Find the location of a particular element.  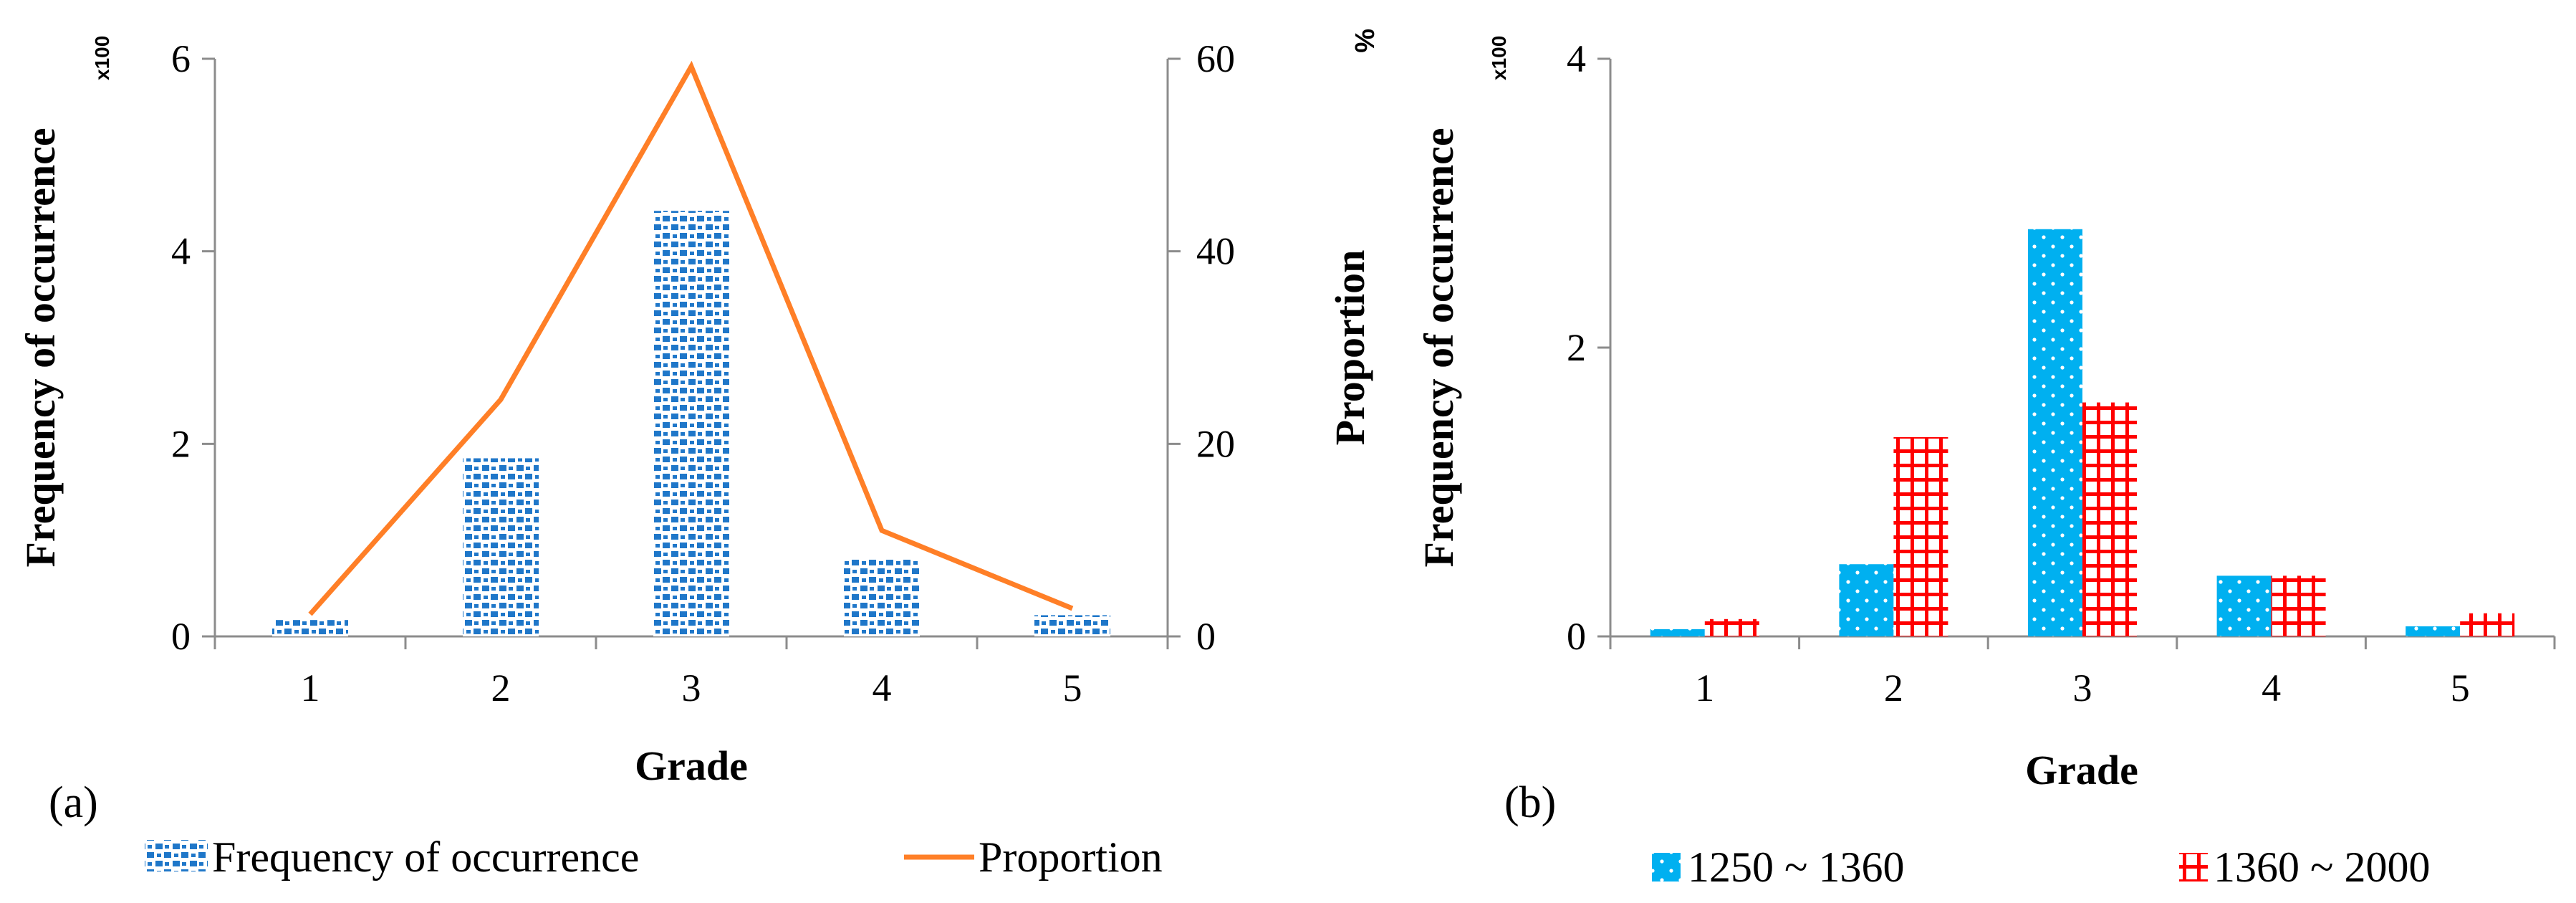

y-tick-label: 2 is located at coordinates (181, 444).